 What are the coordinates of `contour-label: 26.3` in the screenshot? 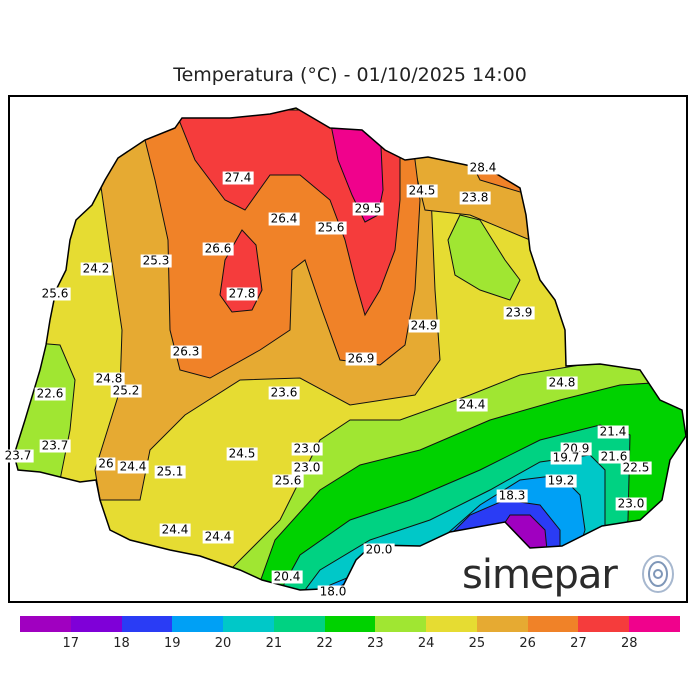 It's located at (186, 351).